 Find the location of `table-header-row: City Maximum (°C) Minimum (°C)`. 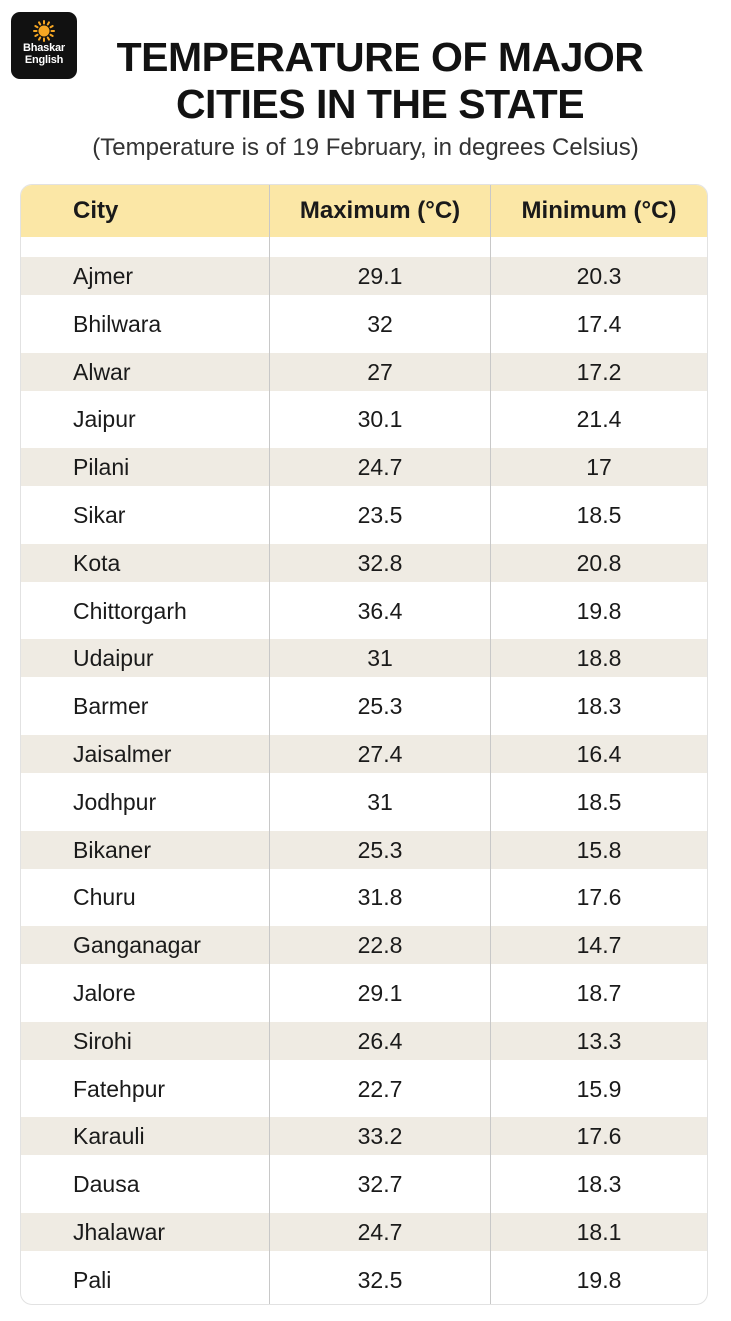

table-header-row: City Maximum (°C) Minimum (°C) is located at coordinates (364, 211).